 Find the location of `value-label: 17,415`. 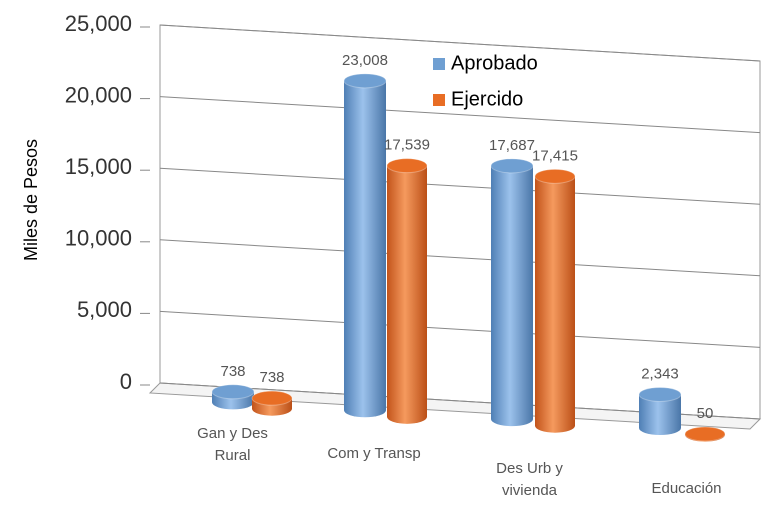

value-label: 17,415 is located at coordinates (555, 155).